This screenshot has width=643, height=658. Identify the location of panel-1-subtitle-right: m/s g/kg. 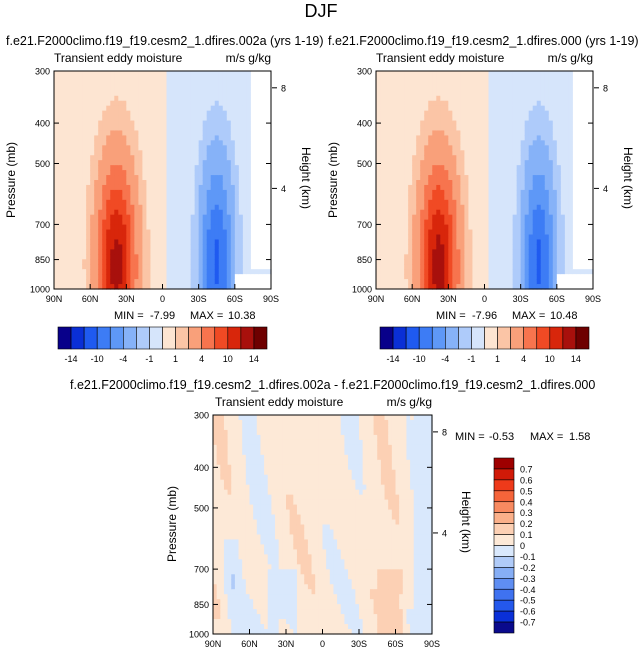
(248, 58).